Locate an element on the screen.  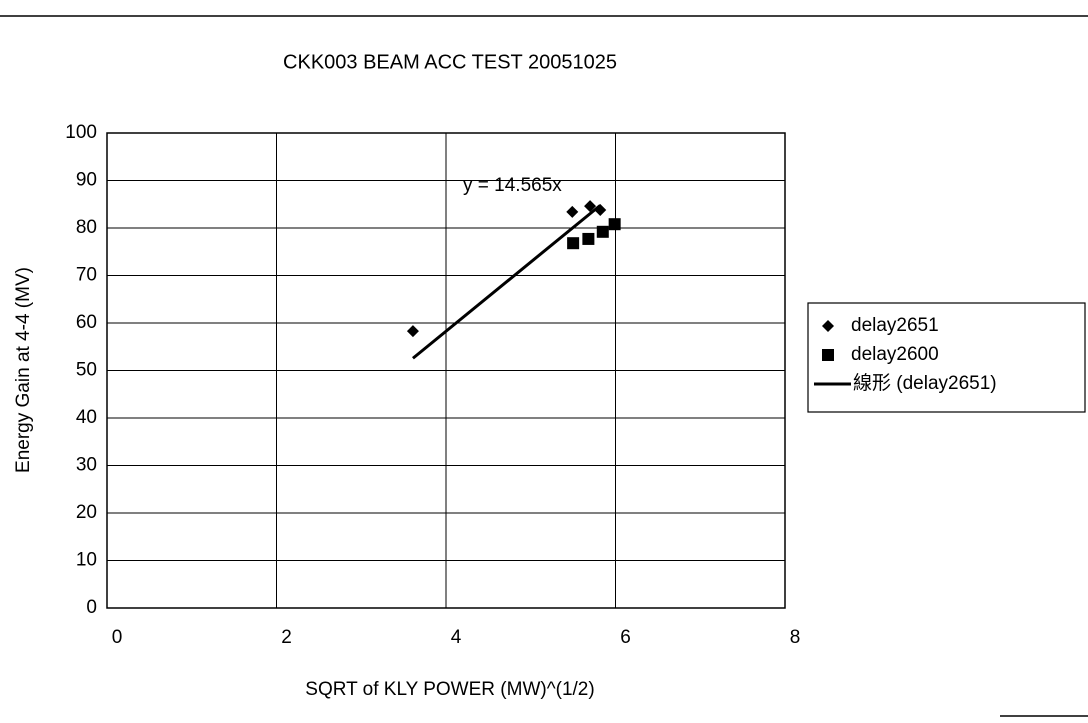
x-tick-label: 0 is located at coordinates (117, 637).